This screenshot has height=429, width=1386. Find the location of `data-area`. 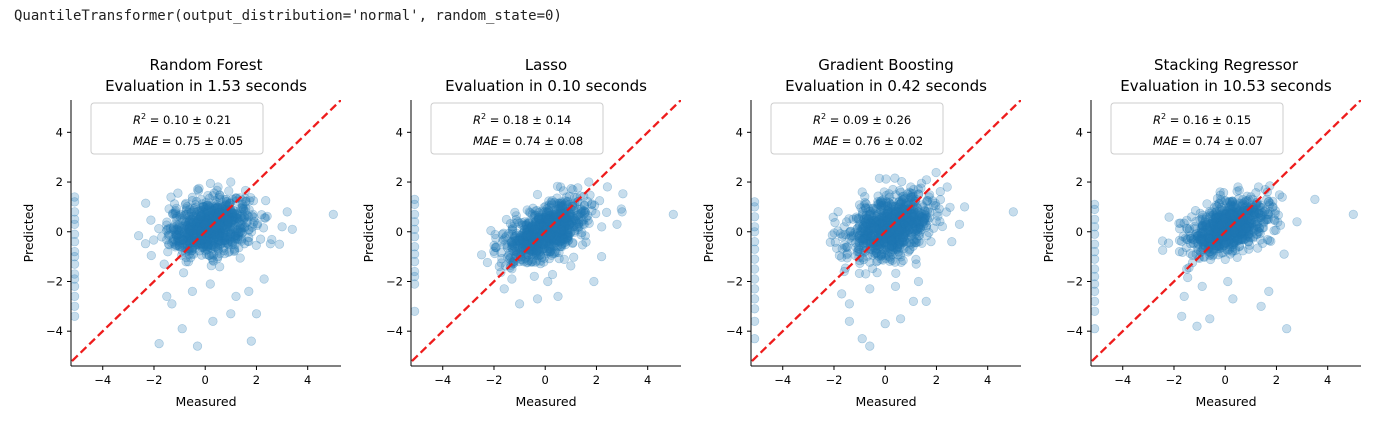

data-area is located at coordinates (1226, 231).